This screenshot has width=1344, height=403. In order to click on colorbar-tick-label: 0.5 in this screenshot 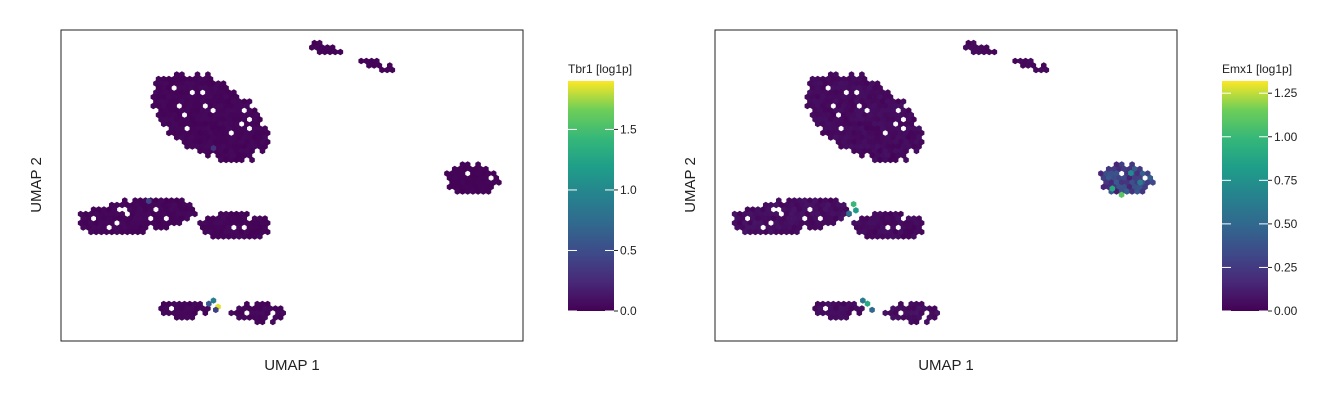, I will do `click(628, 250)`.